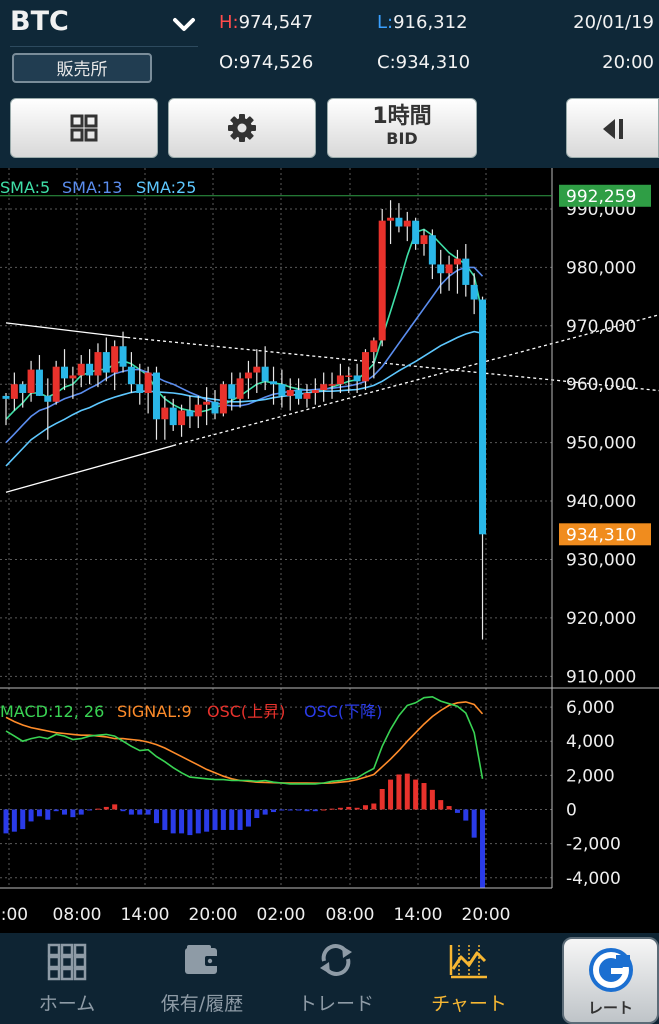  I want to click on settings-button, so click(242, 128).